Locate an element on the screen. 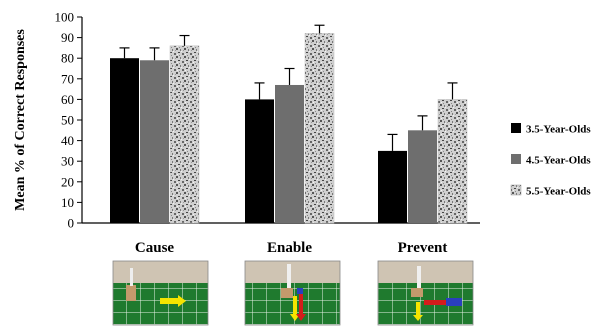 This screenshot has height=327, width=616. y-tick-label: 70 is located at coordinates (67, 78).